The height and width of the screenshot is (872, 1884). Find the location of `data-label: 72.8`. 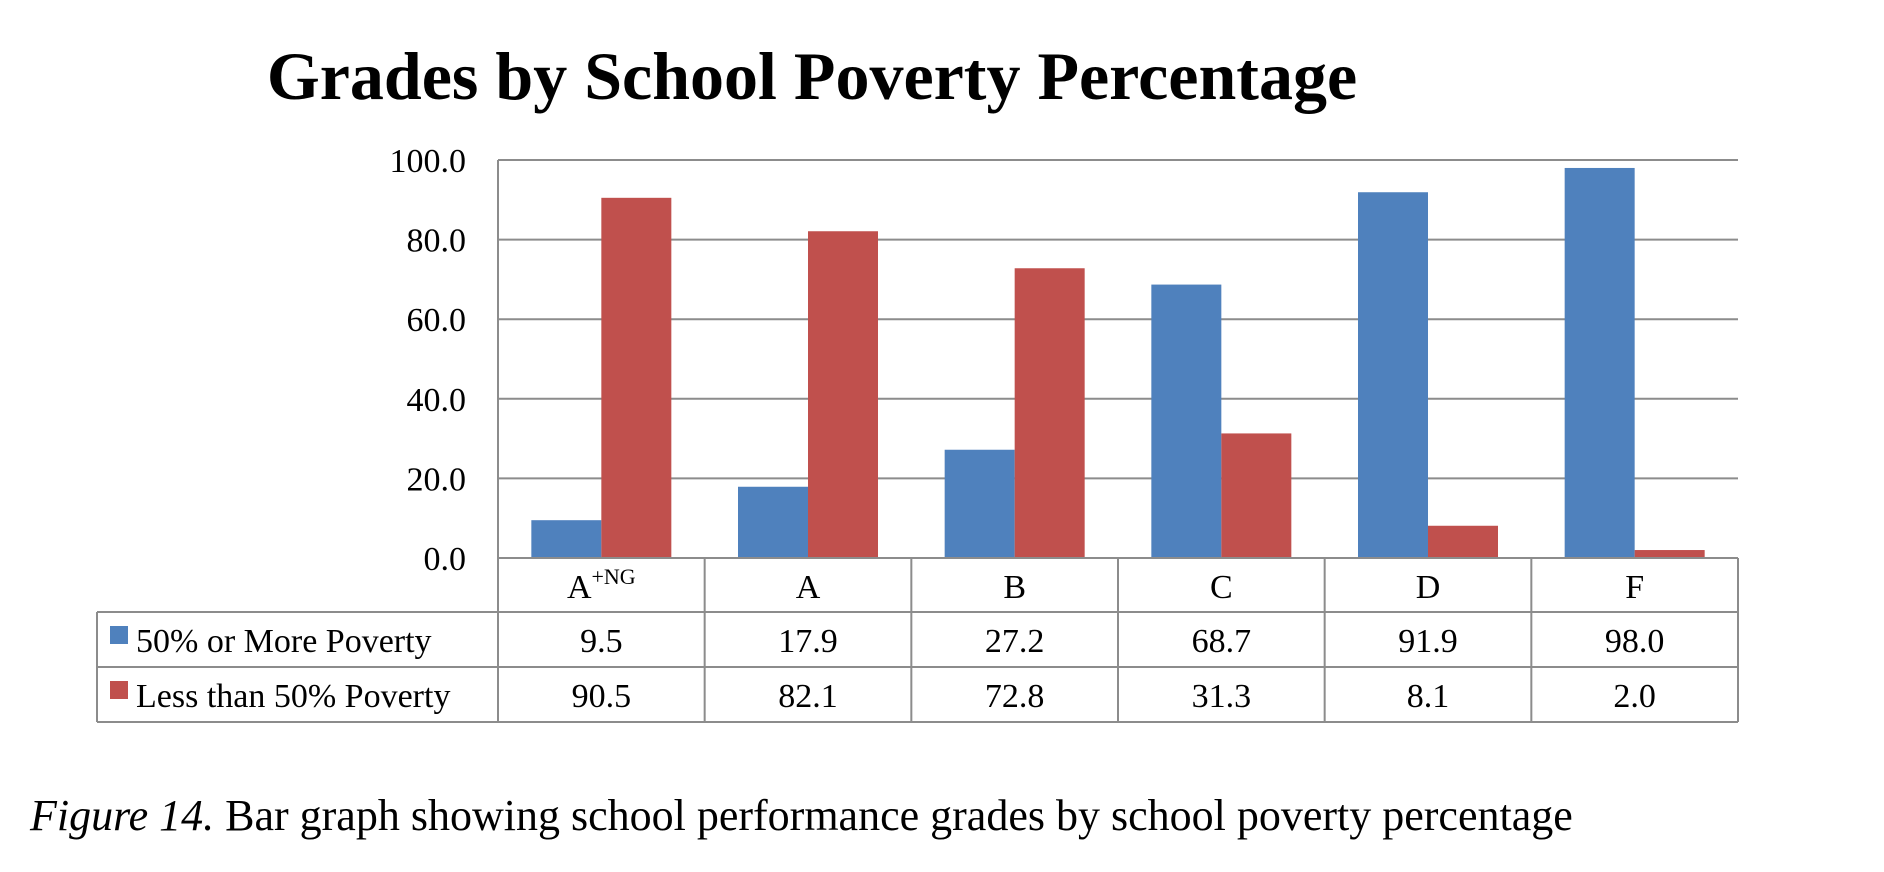

data-label: 72.8 is located at coordinates (1015, 696).